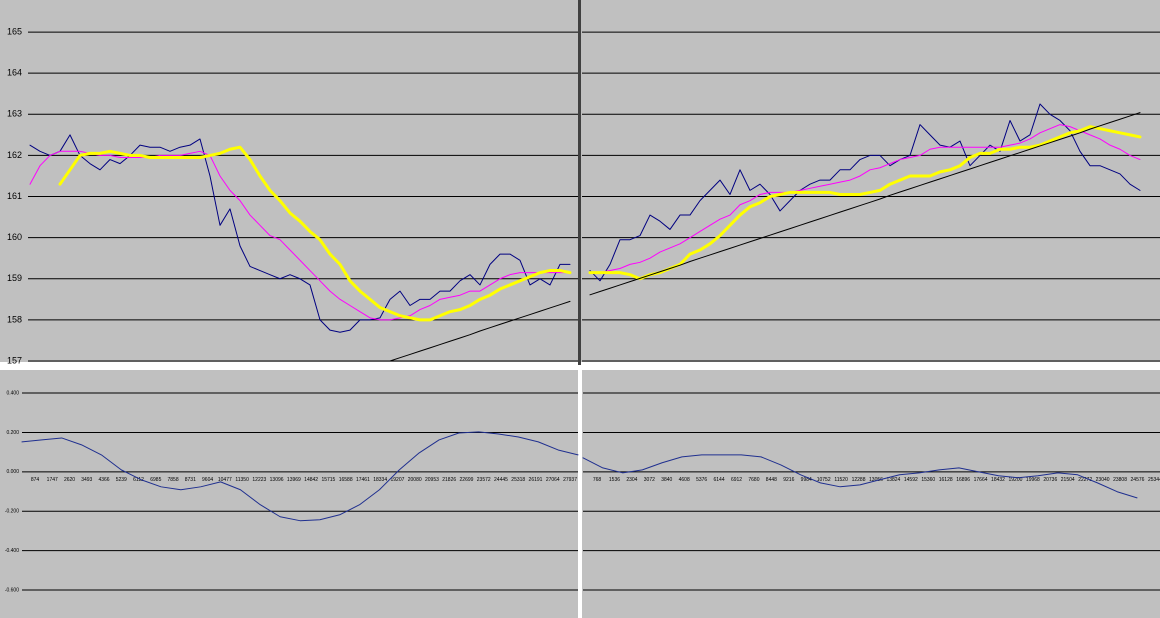 The width and height of the screenshot is (1160, 618). I want to click on x-tick-label: 9984, so click(806, 480).